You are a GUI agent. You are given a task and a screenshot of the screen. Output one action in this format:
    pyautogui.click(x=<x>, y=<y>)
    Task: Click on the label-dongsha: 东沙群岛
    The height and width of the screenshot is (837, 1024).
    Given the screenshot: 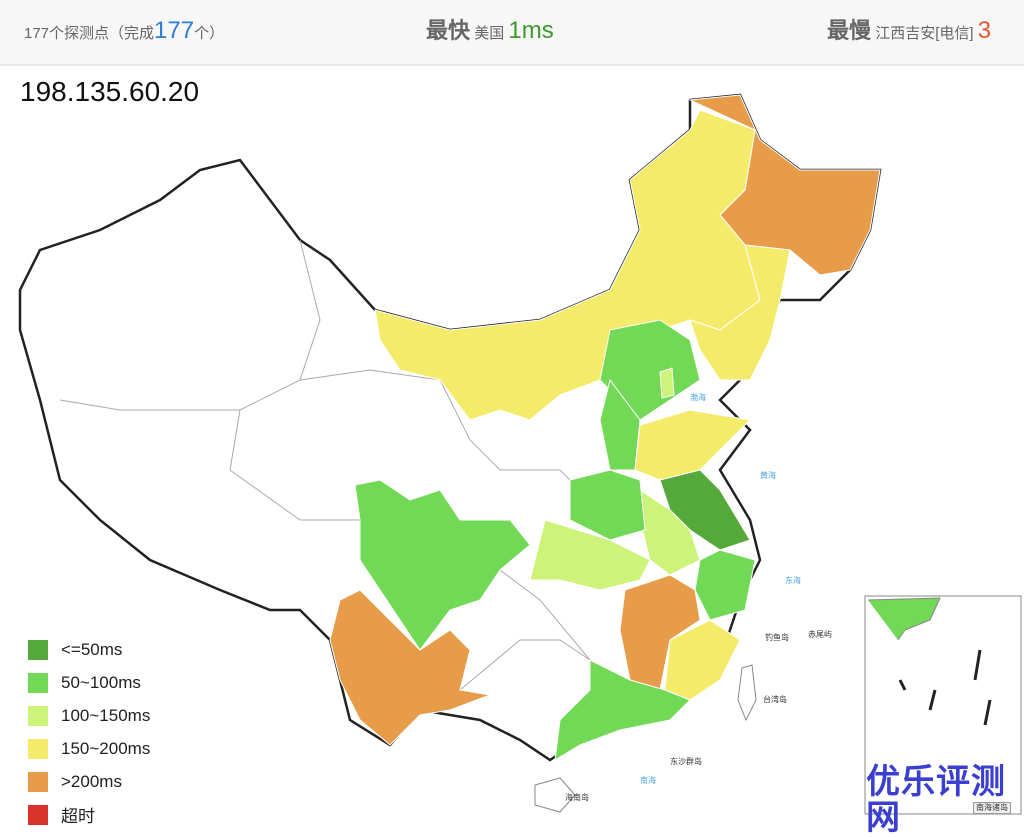 What is the action you would take?
    pyautogui.click(x=686, y=761)
    